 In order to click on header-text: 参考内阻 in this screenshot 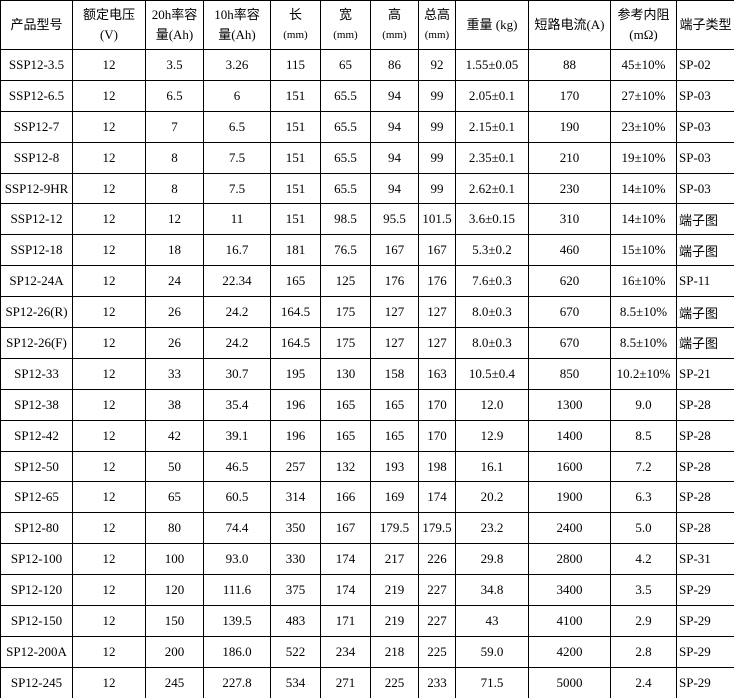, I will do `click(643, 14)`.